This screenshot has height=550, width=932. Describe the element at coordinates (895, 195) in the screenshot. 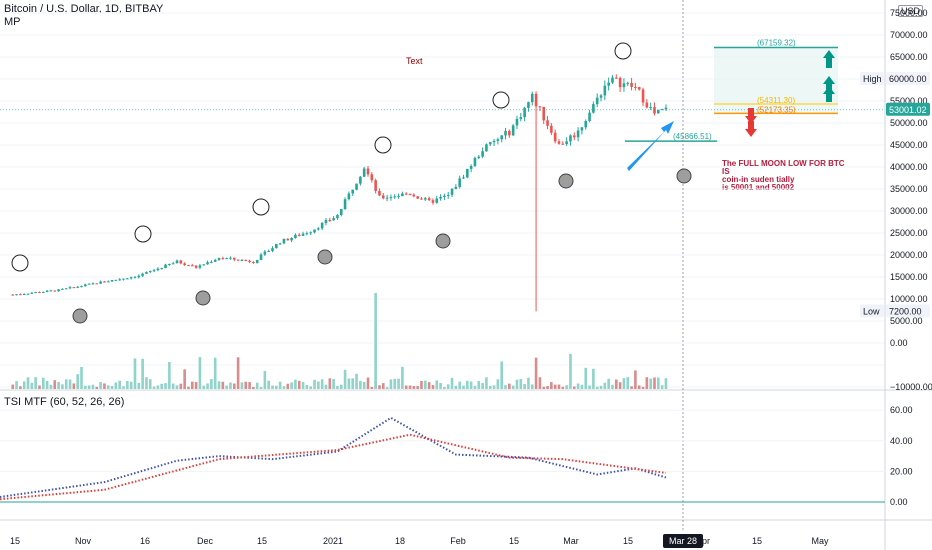

I see `price-chips: High 60000.00 53001.02 Low 7200.00` at that location.